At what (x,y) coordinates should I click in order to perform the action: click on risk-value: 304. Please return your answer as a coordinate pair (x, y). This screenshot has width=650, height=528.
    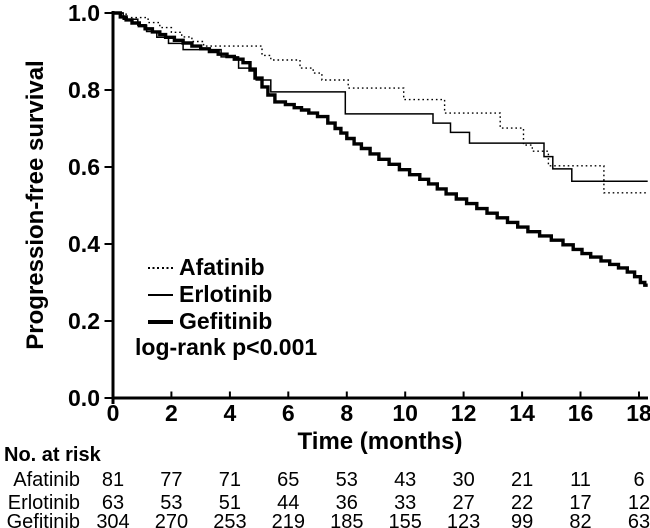
    Looking at the image, I should click on (113, 519).